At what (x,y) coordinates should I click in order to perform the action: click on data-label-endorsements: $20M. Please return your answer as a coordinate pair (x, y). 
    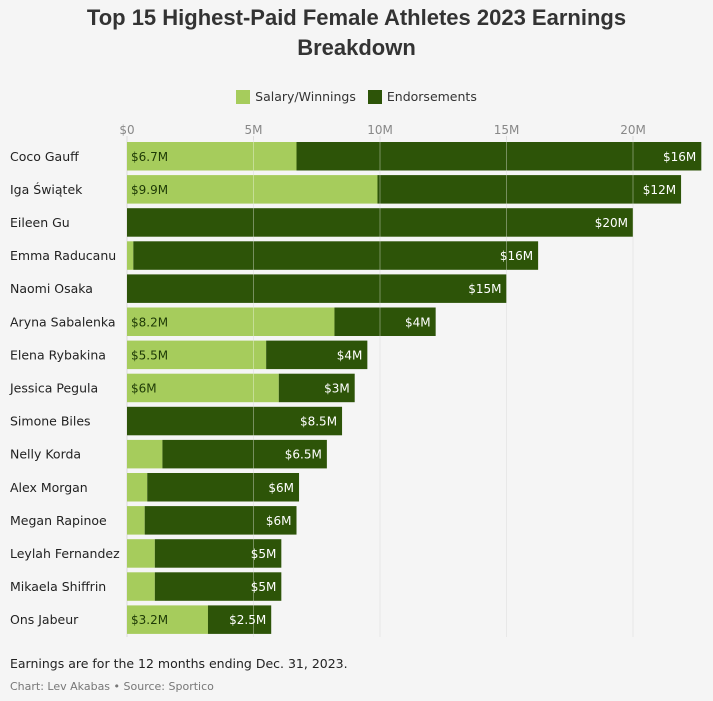
    Looking at the image, I should click on (611, 223).